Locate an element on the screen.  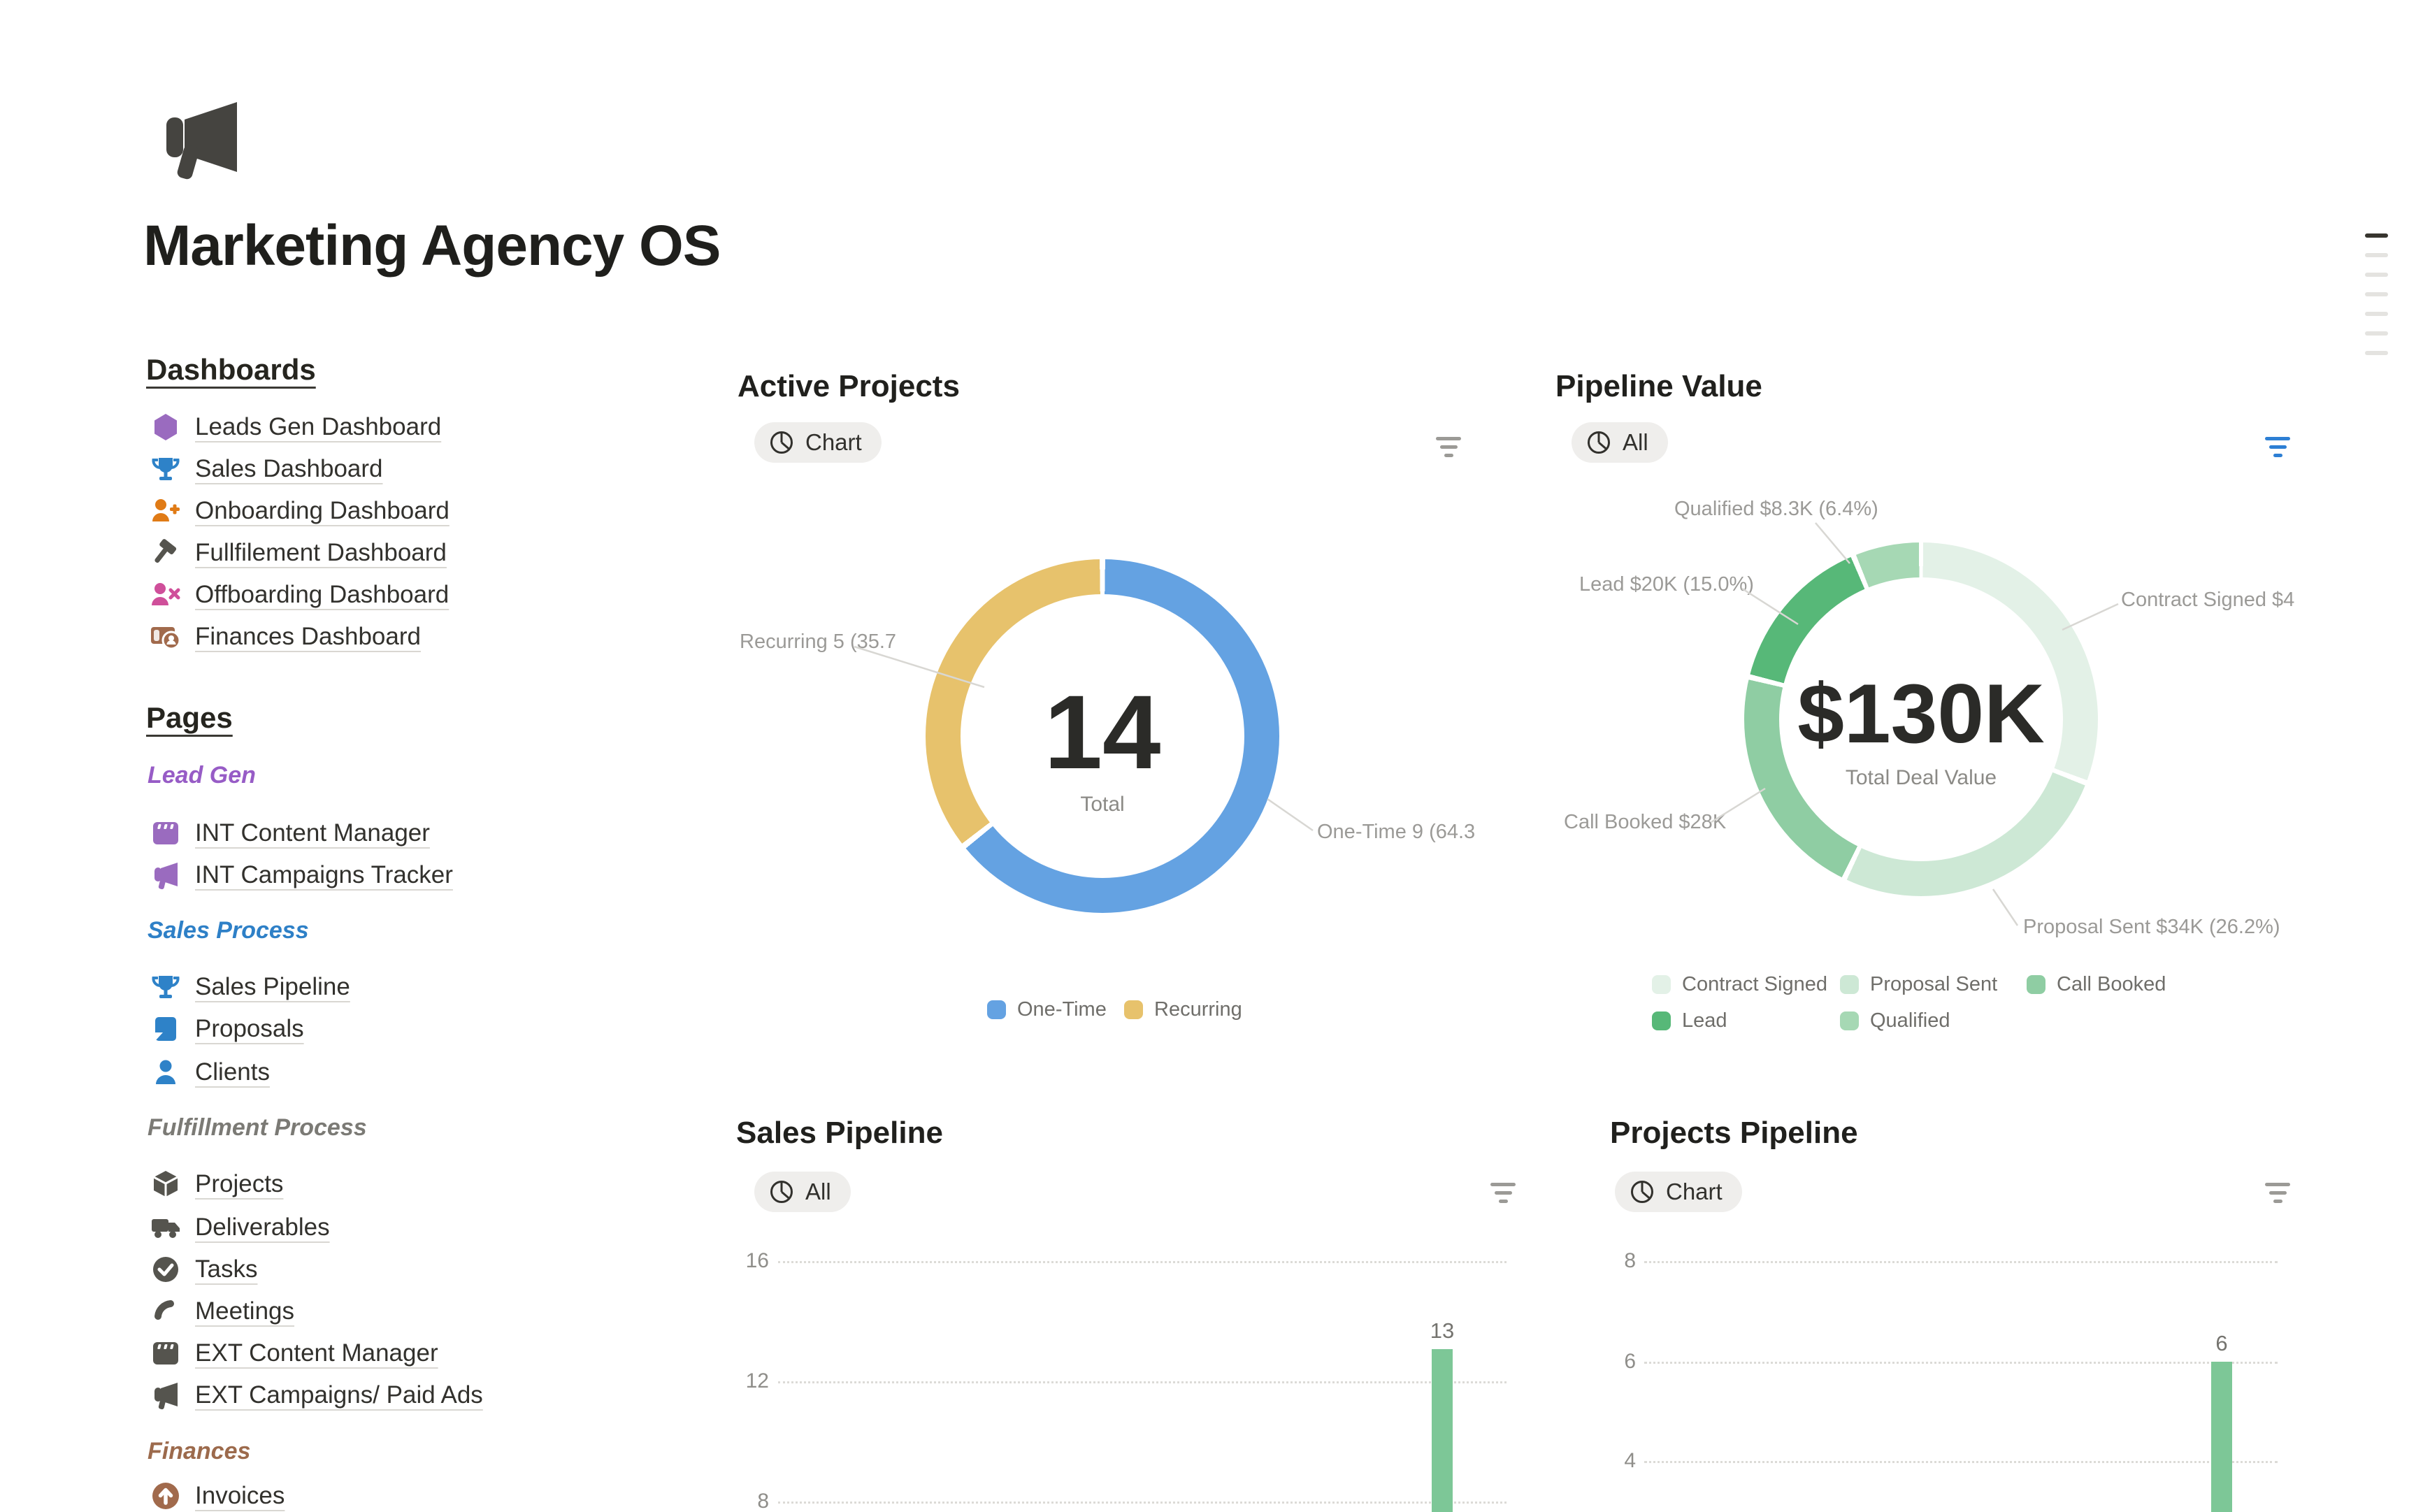
outline-nav is located at coordinates (2376, 294).